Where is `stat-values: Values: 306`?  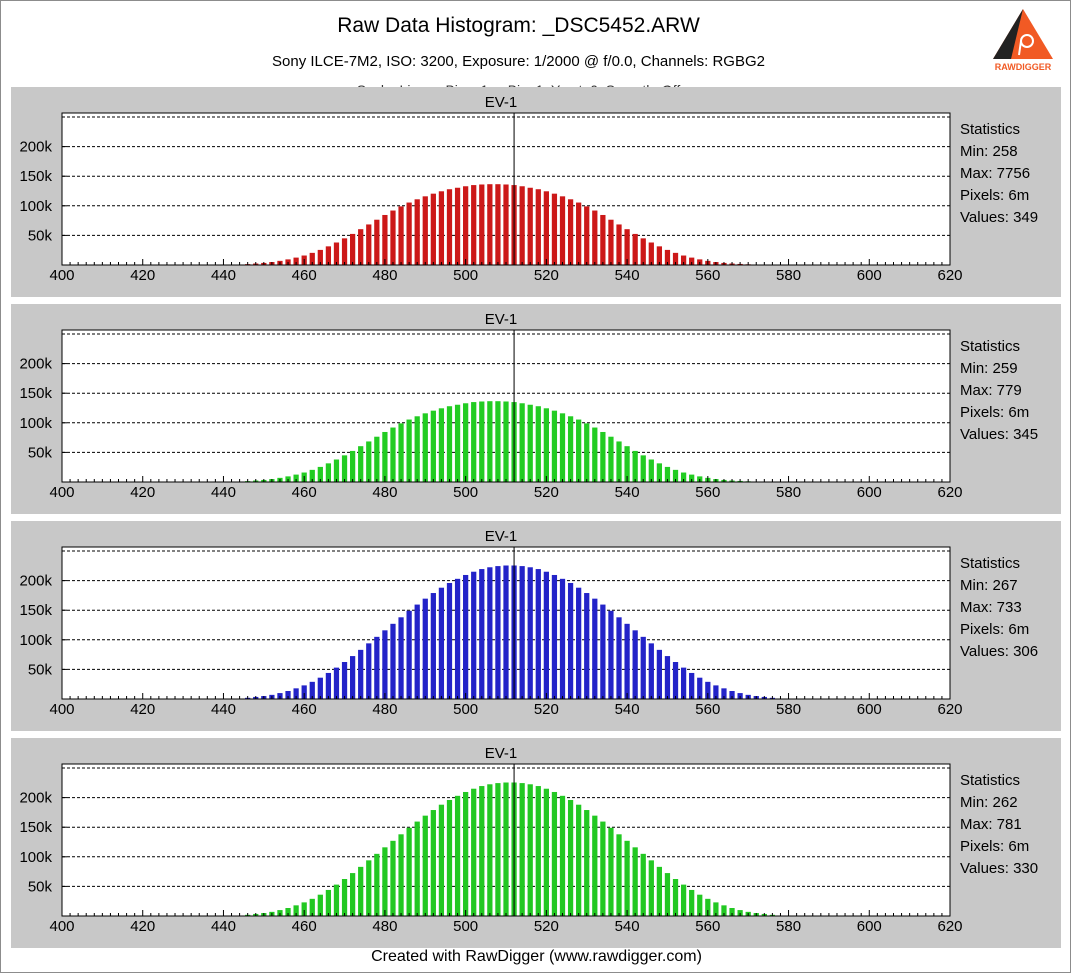
stat-values: Values: 306 is located at coordinates (999, 651).